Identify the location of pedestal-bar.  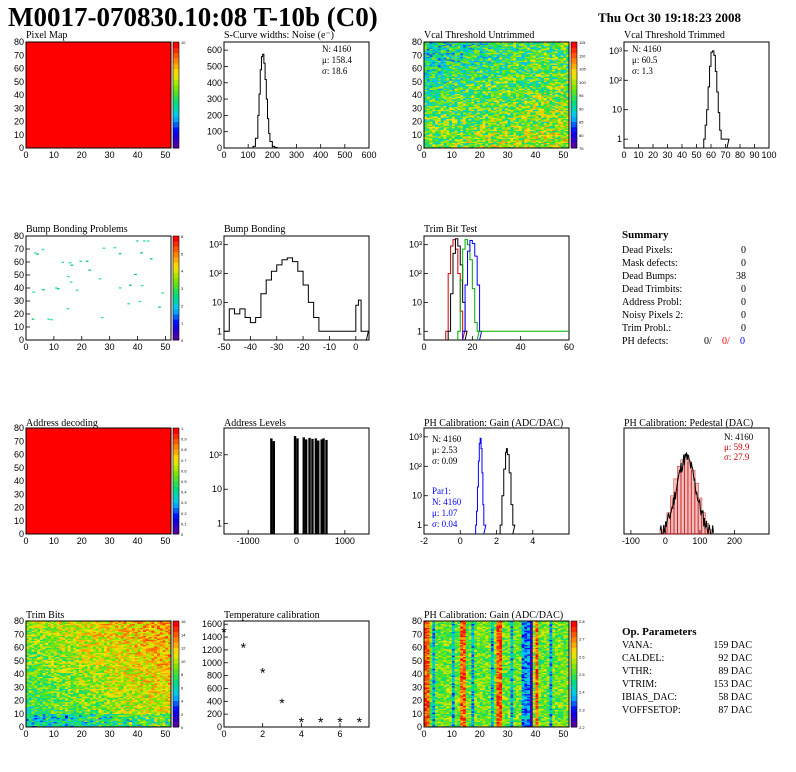
(675, 506).